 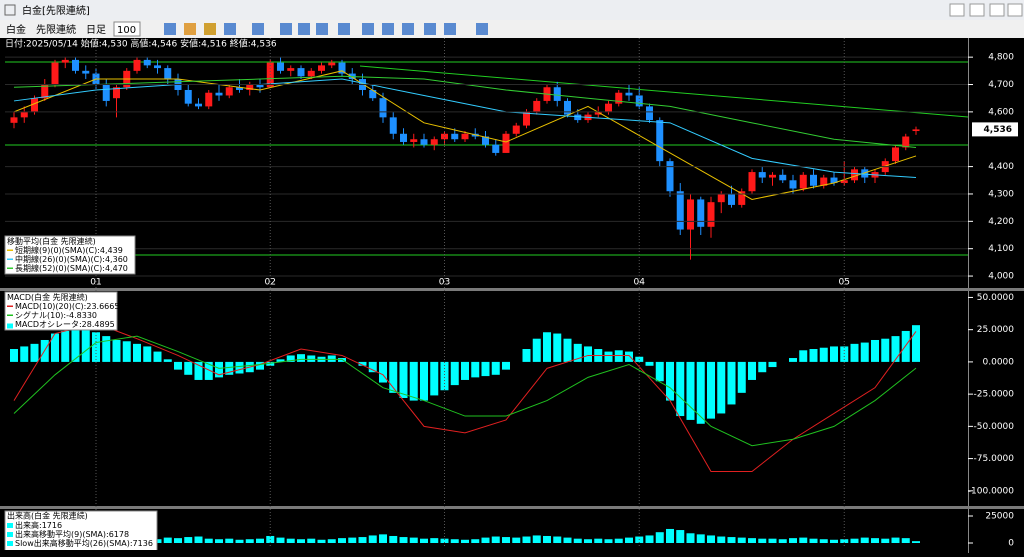 What do you see at coordinates (444, 283) in the screenshot?
I see `x-tick-label: 03` at bounding box center [444, 283].